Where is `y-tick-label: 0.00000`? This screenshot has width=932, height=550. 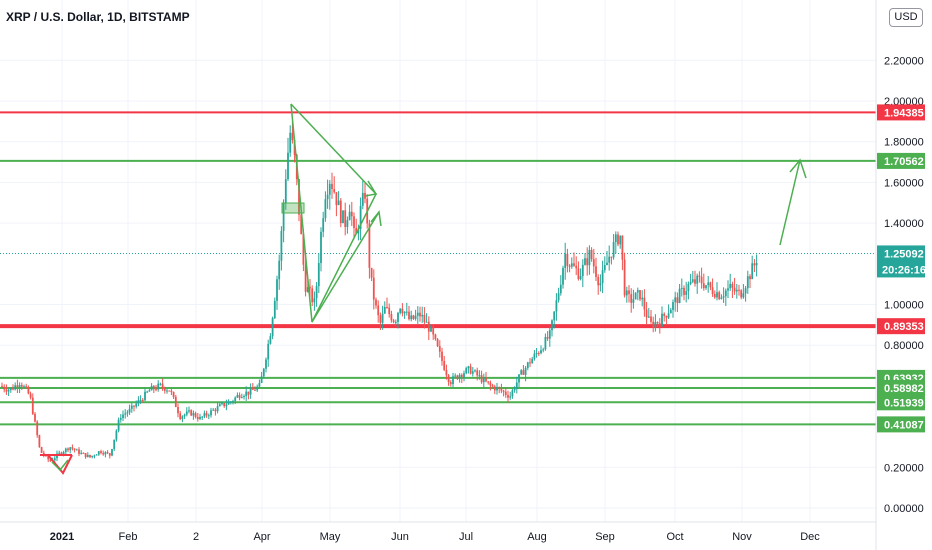
y-tick-label: 0.00000 is located at coordinates (904, 509).